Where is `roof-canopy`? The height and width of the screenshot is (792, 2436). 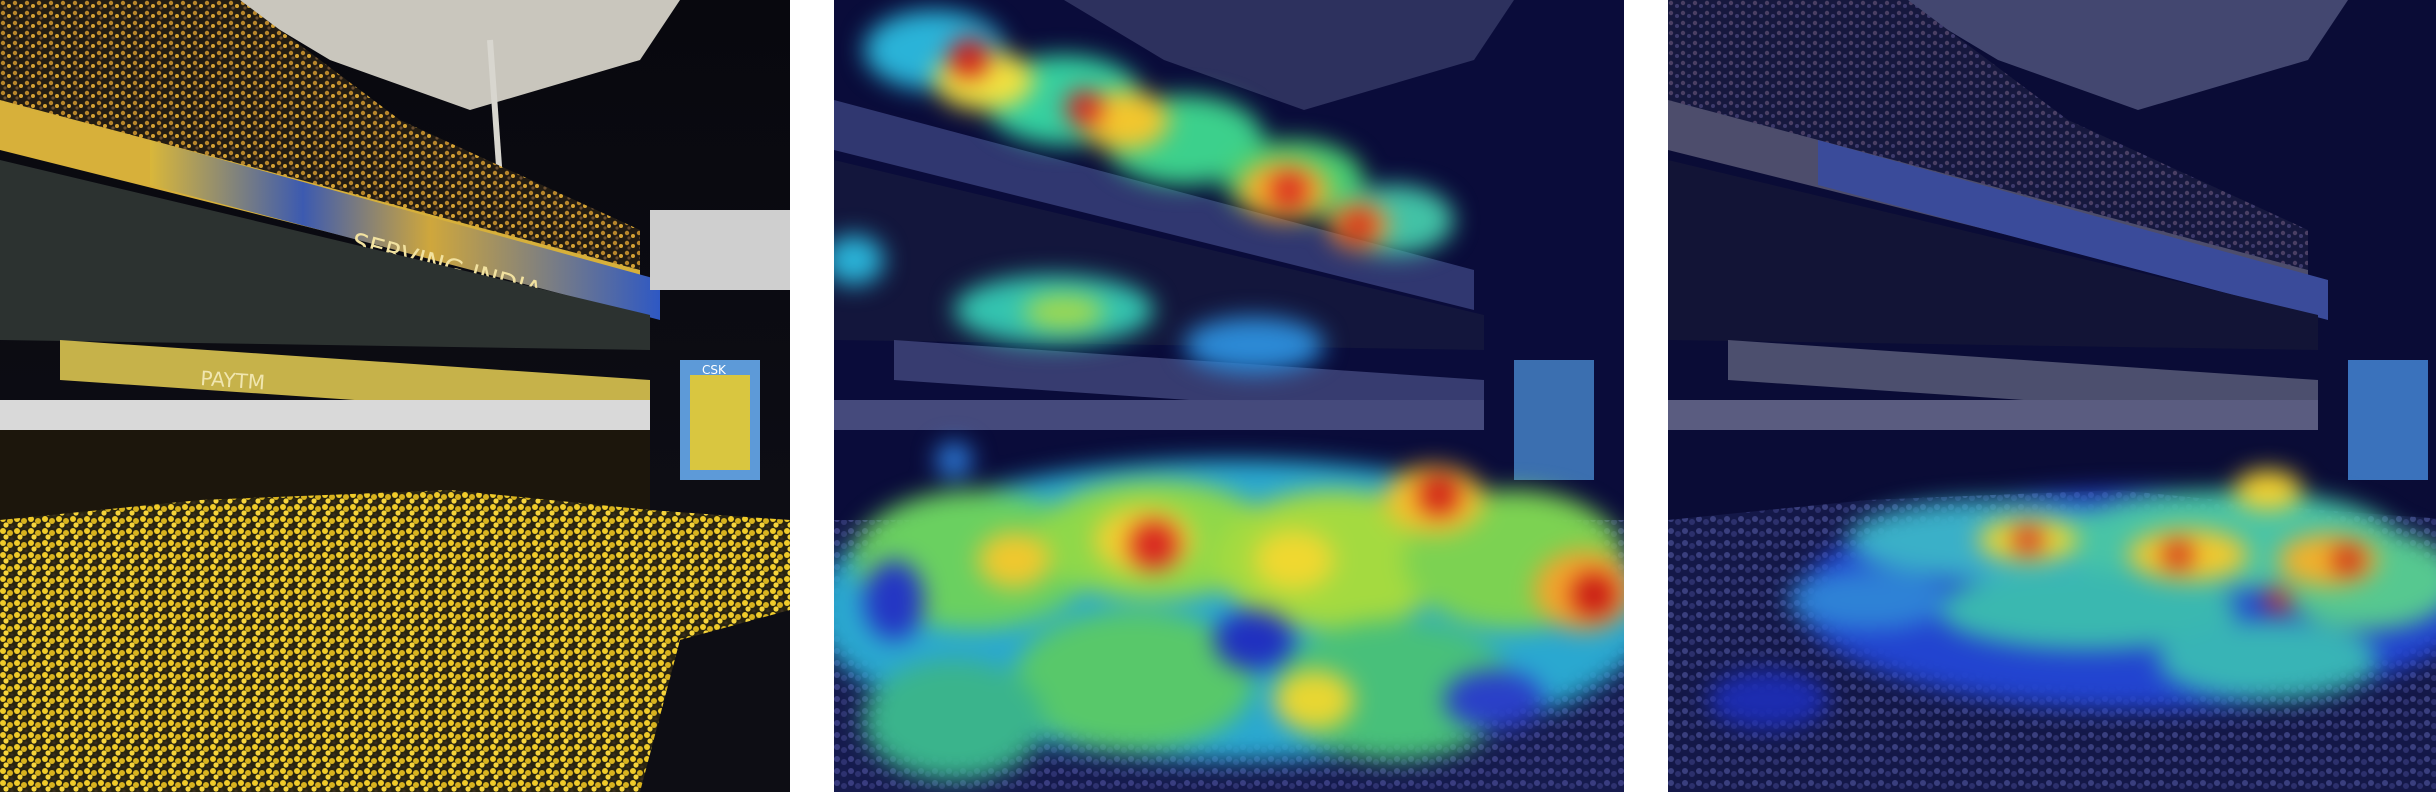
roof-canopy is located at coordinates (455, 55).